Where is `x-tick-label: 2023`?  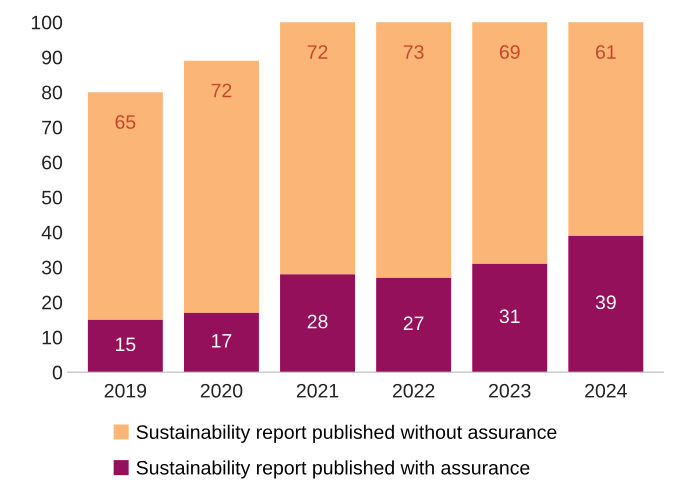 x-tick-label: 2023 is located at coordinates (509, 391).